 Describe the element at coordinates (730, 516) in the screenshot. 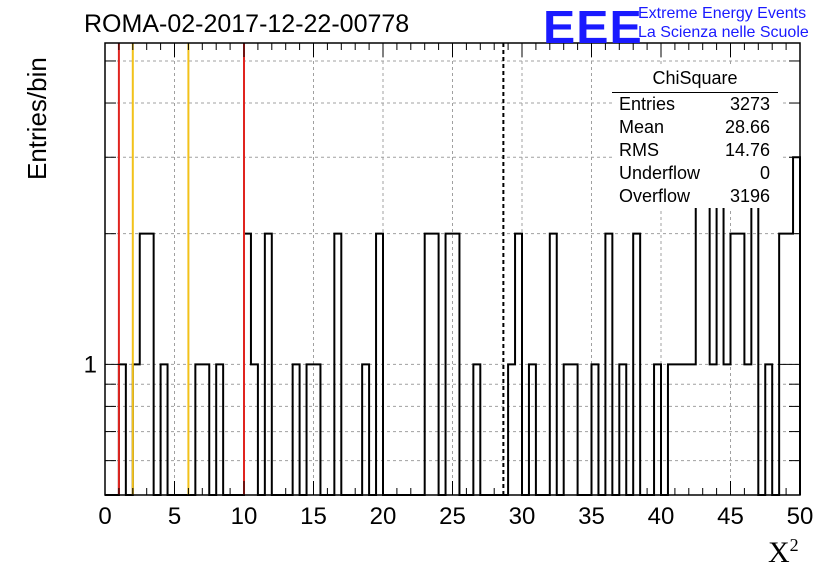

I see `x-tick-label: 45` at that location.